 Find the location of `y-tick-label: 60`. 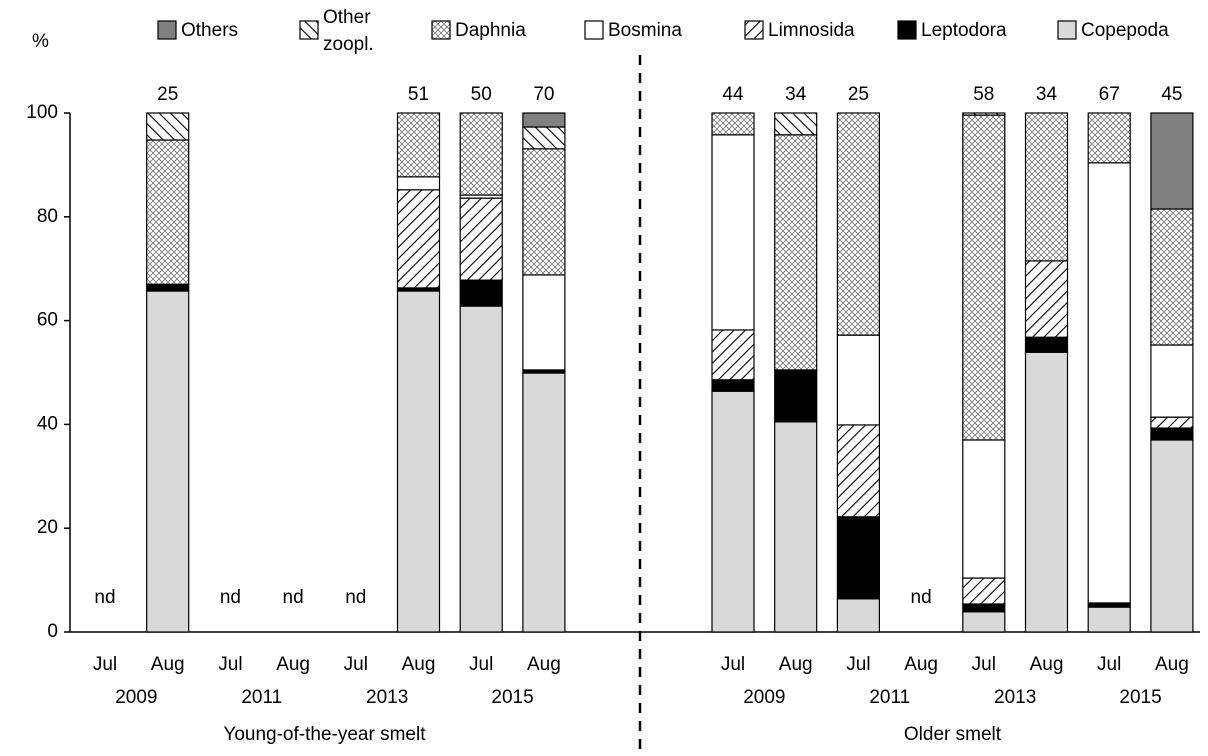

y-tick-label: 60 is located at coordinates (47, 320).